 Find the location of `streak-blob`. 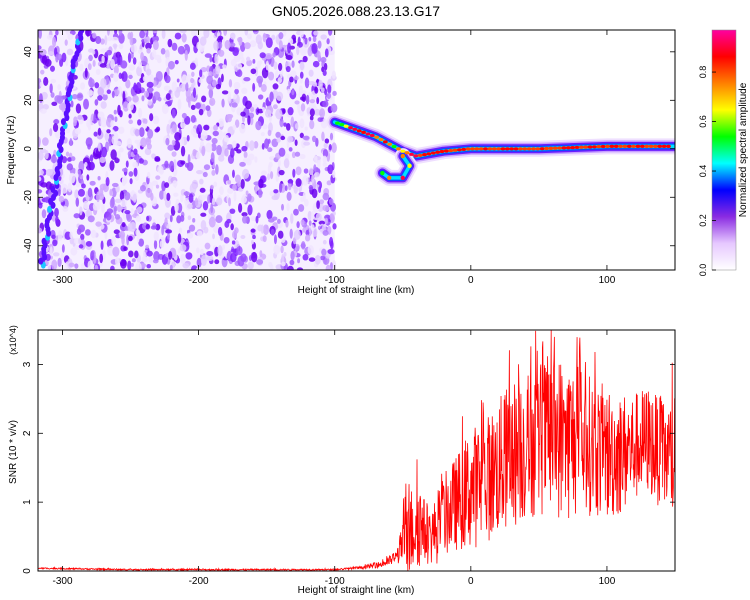

streak-blob is located at coordinates (41, 261).